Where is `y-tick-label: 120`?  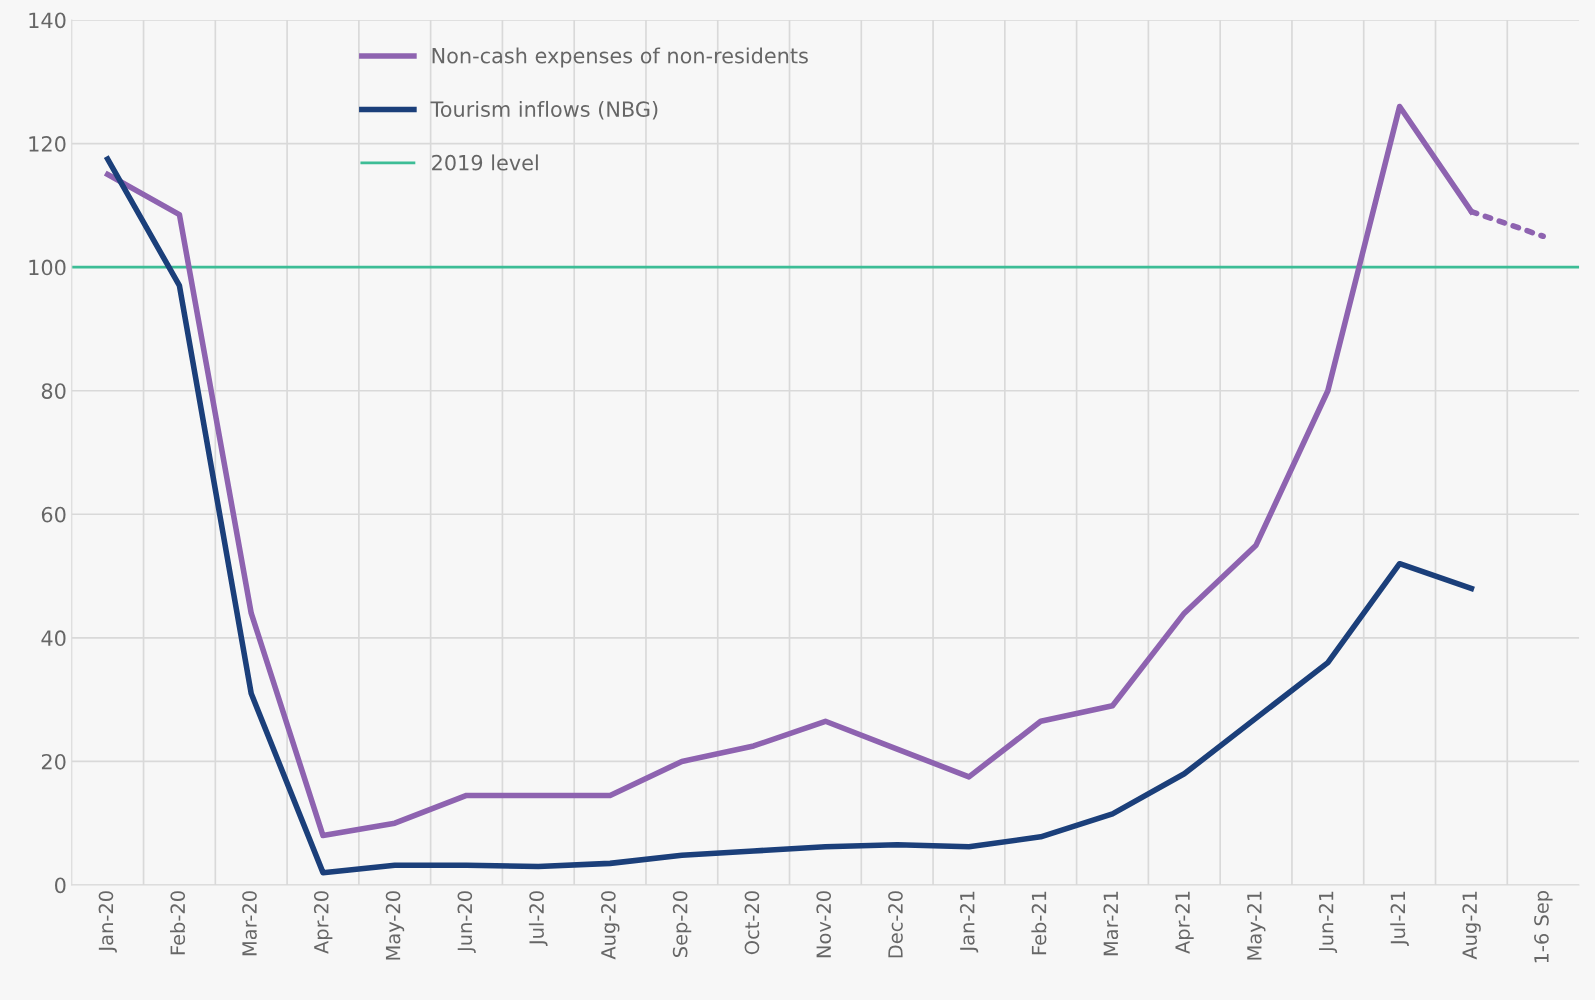 y-tick-label: 120 is located at coordinates (47, 144).